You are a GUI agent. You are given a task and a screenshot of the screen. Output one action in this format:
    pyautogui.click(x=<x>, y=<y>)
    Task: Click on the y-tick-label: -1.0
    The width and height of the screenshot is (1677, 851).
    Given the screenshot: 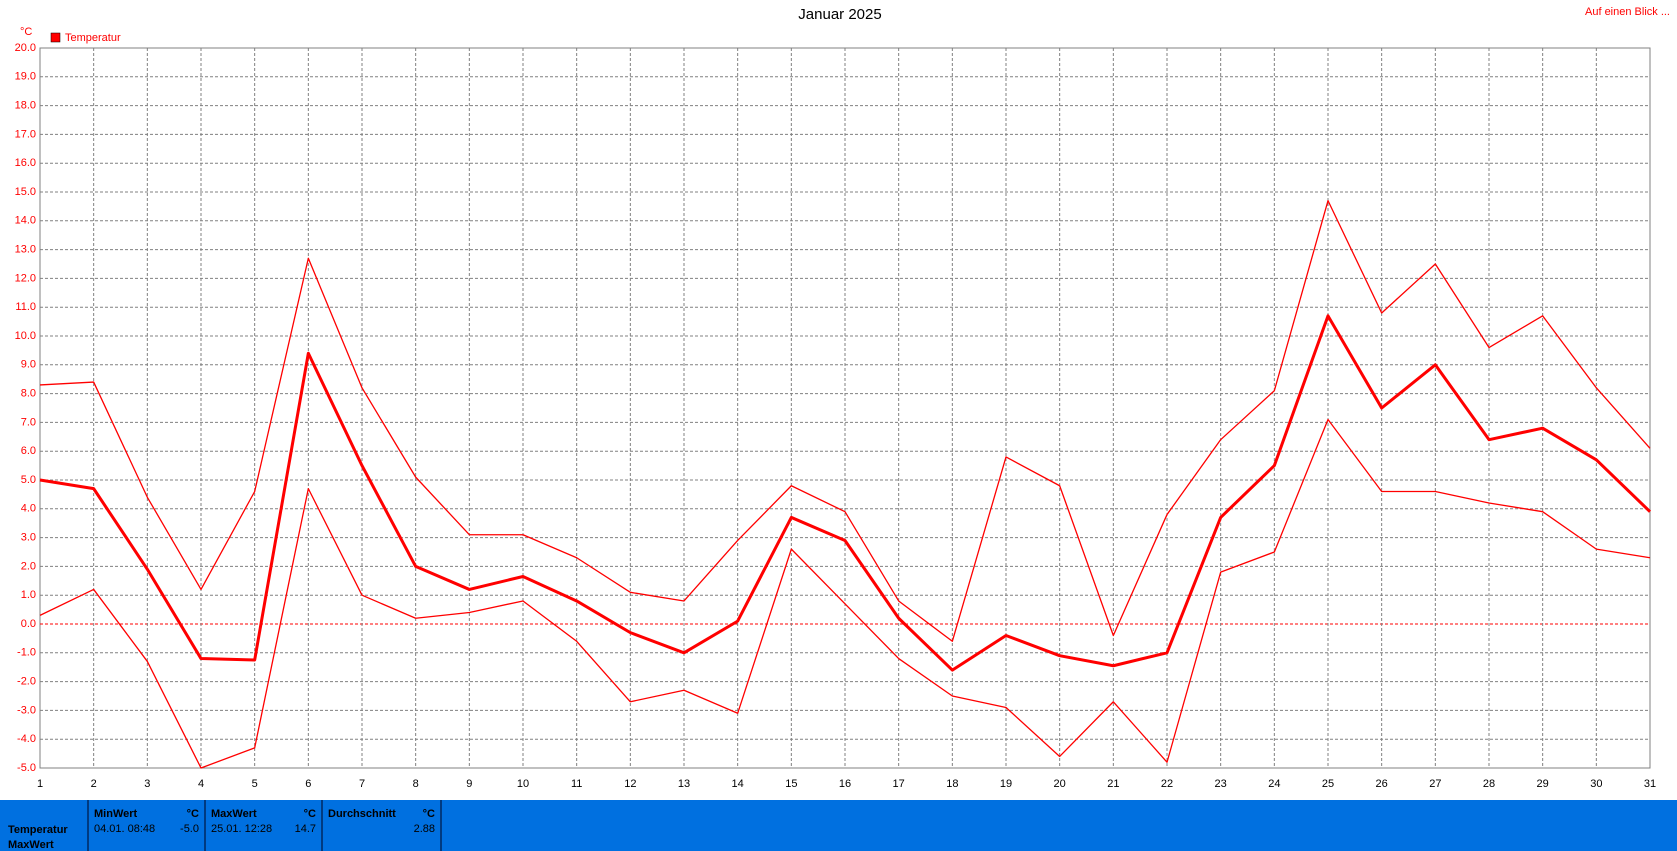 What is the action you would take?
    pyautogui.click(x=26, y=653)
    